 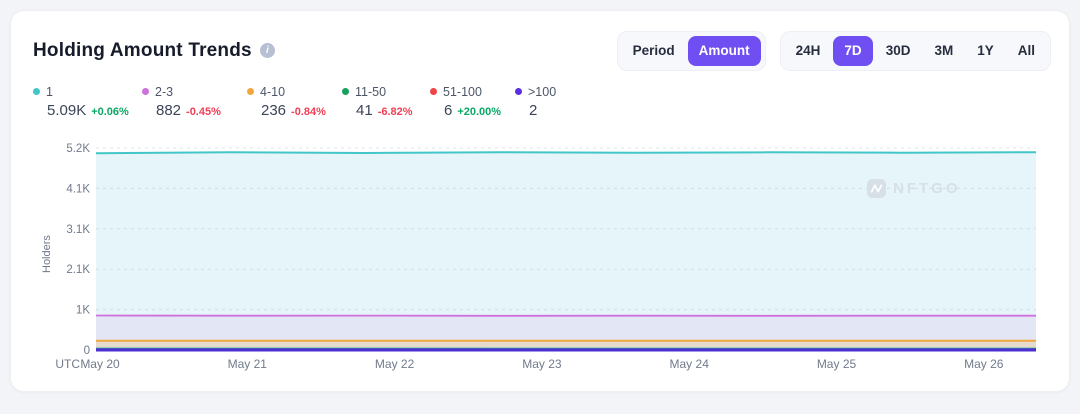 What do you see at coordinates (448, 110) in the screenshot?
I see `legend-value: 6` at bounding box center [448, 110].